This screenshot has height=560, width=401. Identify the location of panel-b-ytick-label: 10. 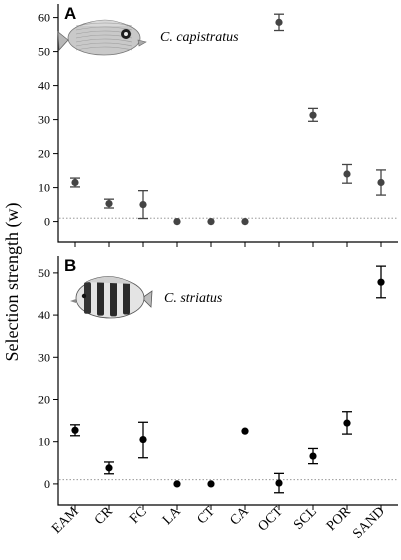
(44, 442).